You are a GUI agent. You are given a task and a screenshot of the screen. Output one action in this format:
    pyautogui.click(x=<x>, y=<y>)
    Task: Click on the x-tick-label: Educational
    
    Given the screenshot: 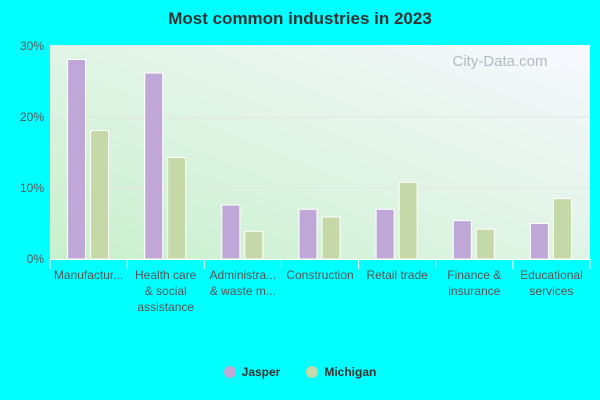 What is the action you would take?
    pyautogui.click(x=551, y=275)
    